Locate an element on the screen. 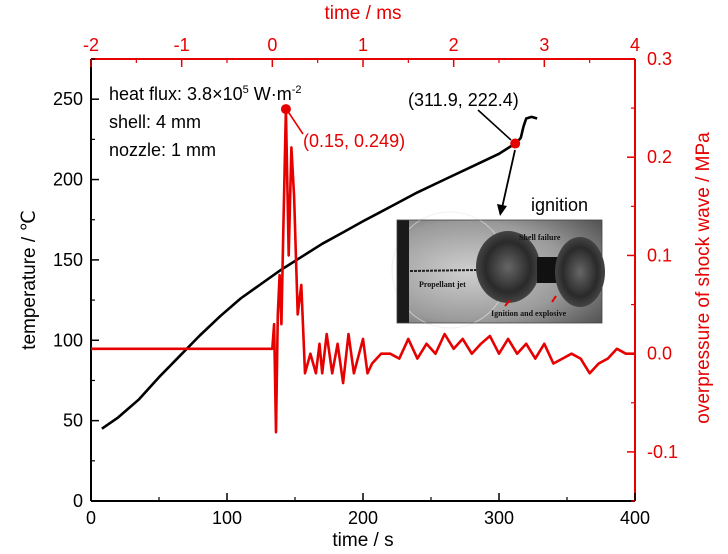 This screenshot has height=554, width=728. right-ticks: -0.1 0.0 0.1 0.2 0.3 is located at coordinates (652, 275).